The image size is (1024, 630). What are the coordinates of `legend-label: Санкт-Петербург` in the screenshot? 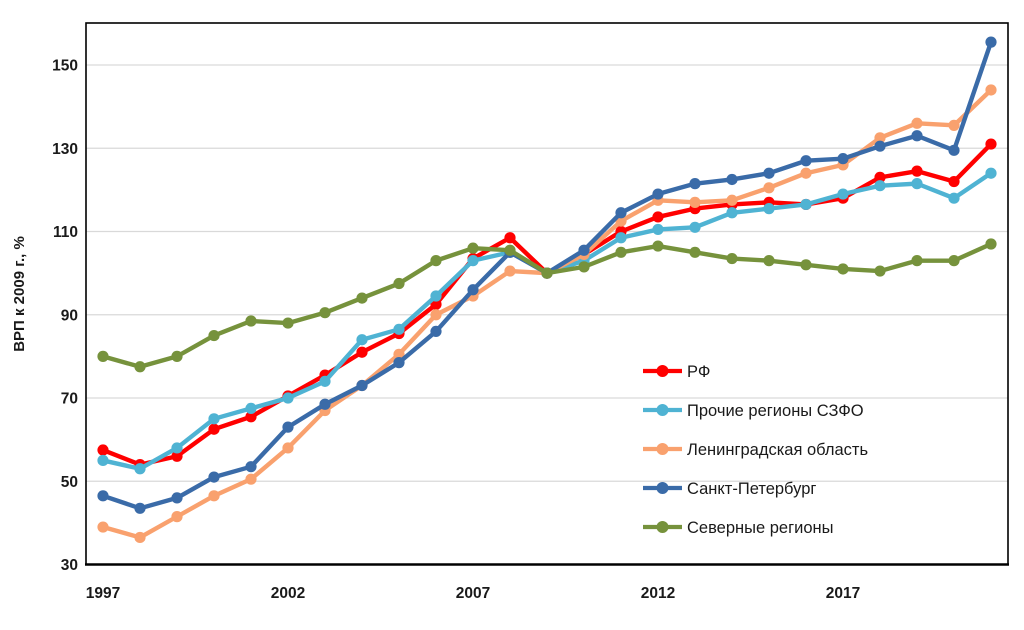 It's located at (751, 489).